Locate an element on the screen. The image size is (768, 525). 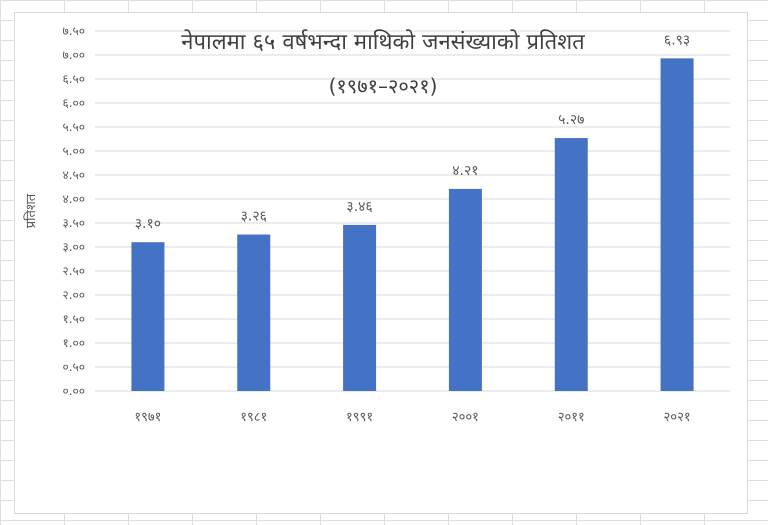
y-tick-label: ६.०० is located at coordinates (73, 103).